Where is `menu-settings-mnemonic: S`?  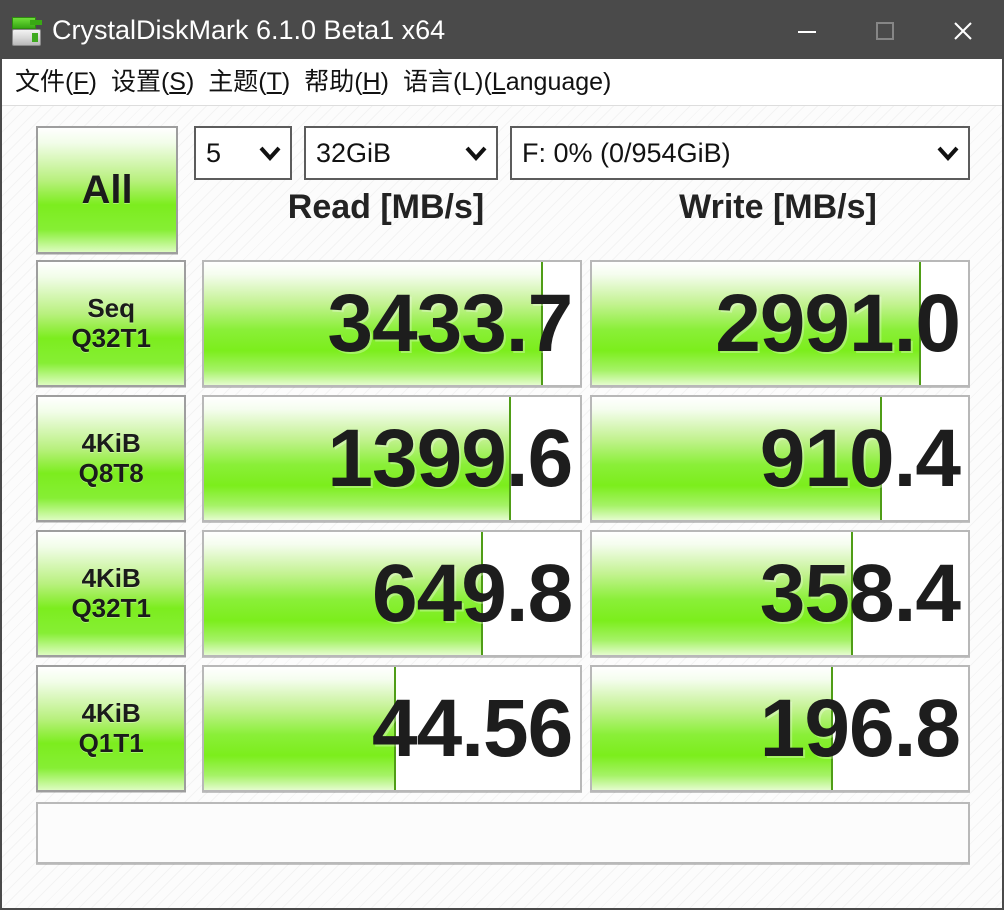
menu-settings-mnemonic: S is located at coordinates (177, 81).